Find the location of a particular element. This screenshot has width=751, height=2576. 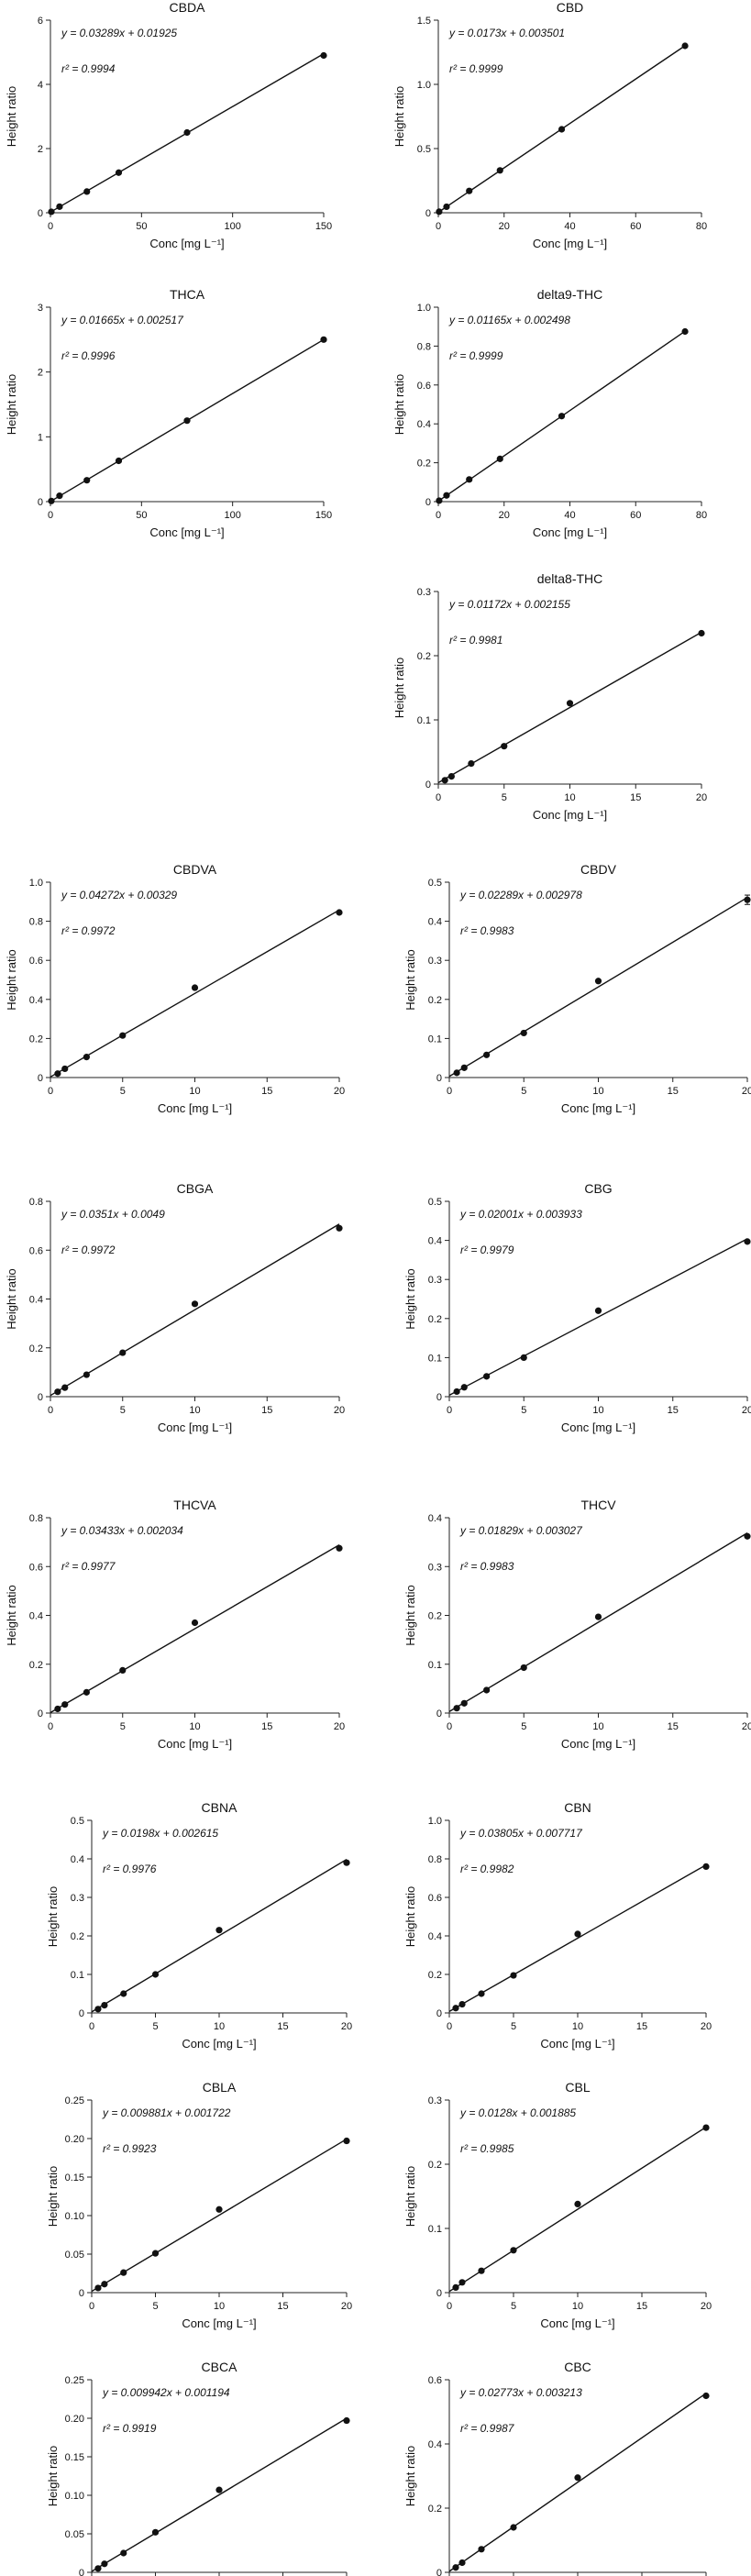

r-squared: r² = 0.9981 is located at coordinates (476, 640).